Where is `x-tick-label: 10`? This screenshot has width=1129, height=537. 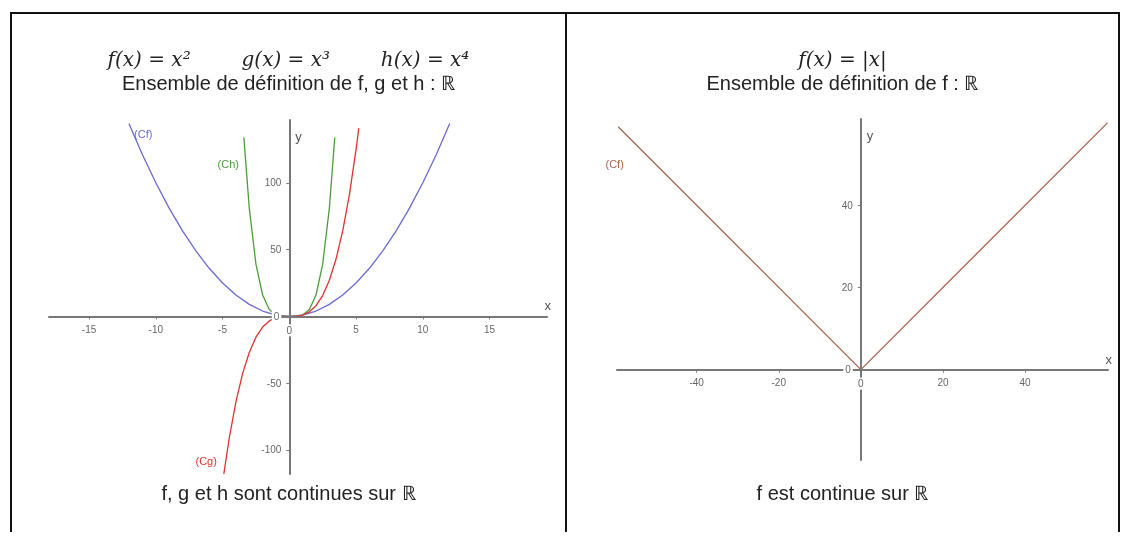 x-tick-label: 10 is located at coordinates (423, 329).